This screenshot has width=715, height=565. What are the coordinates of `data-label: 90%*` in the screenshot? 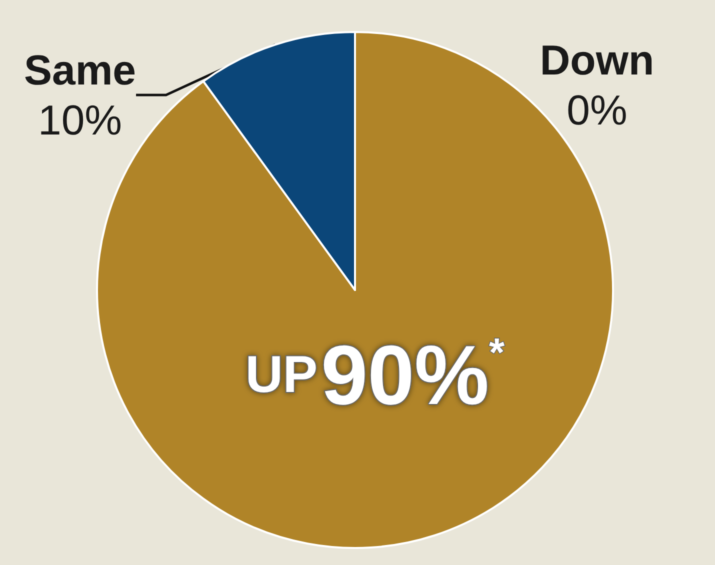 It's located at (413, 375).